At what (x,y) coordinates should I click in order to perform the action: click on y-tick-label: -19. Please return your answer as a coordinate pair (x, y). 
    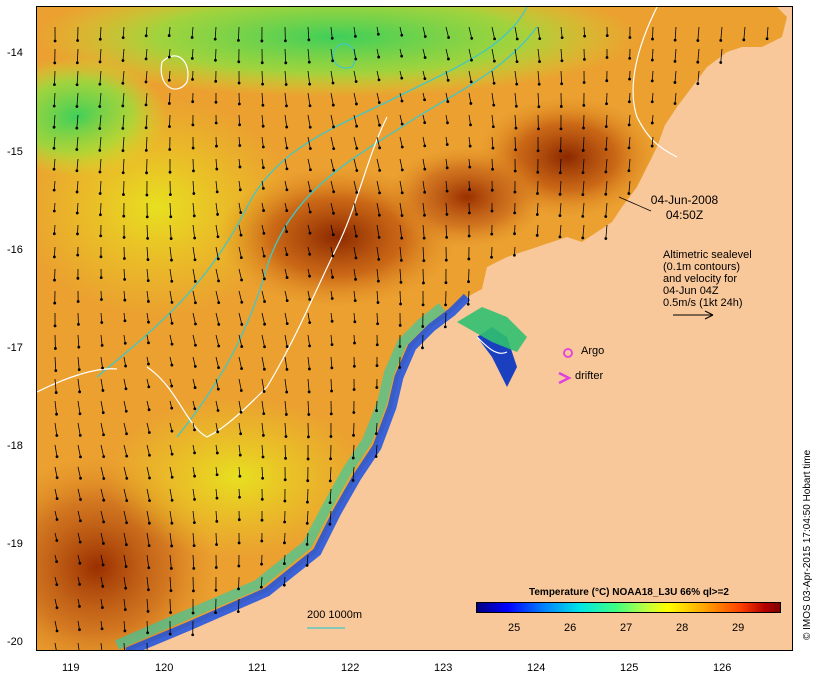
    Looking at the image, I should click on (15, 544).